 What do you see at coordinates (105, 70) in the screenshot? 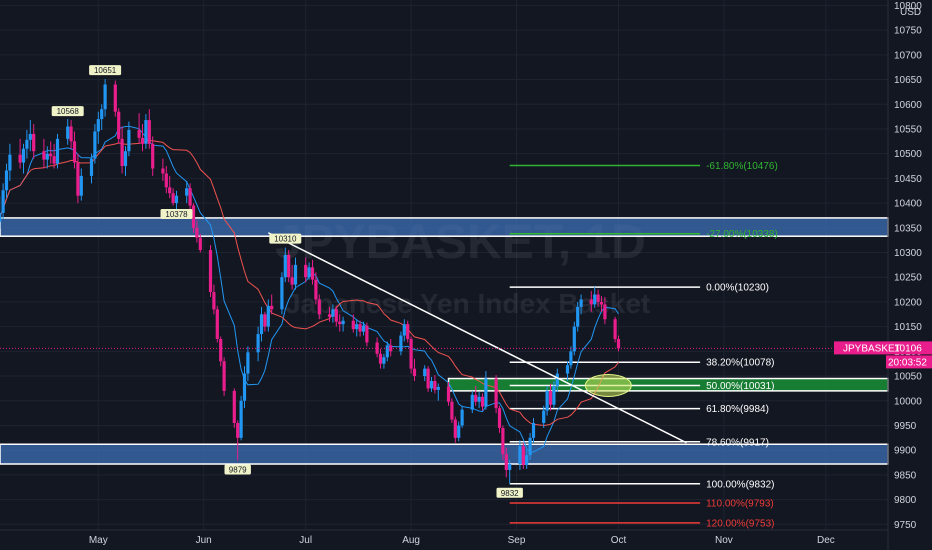
I see `price-label: 10651` at bounding box center [105, 70].